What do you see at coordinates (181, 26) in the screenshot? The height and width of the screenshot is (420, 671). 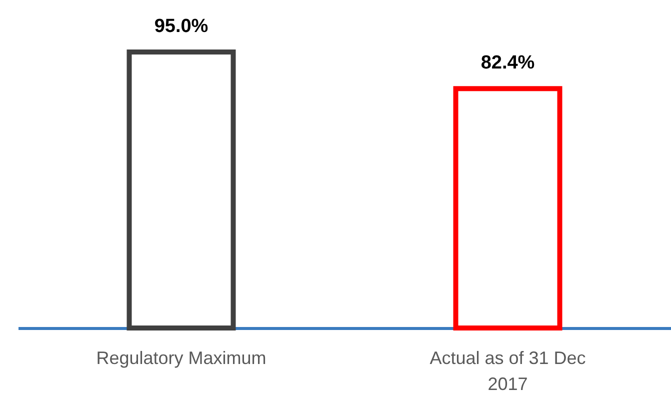 I see `data-label: 95.0%` at bounding box center [181, 26].